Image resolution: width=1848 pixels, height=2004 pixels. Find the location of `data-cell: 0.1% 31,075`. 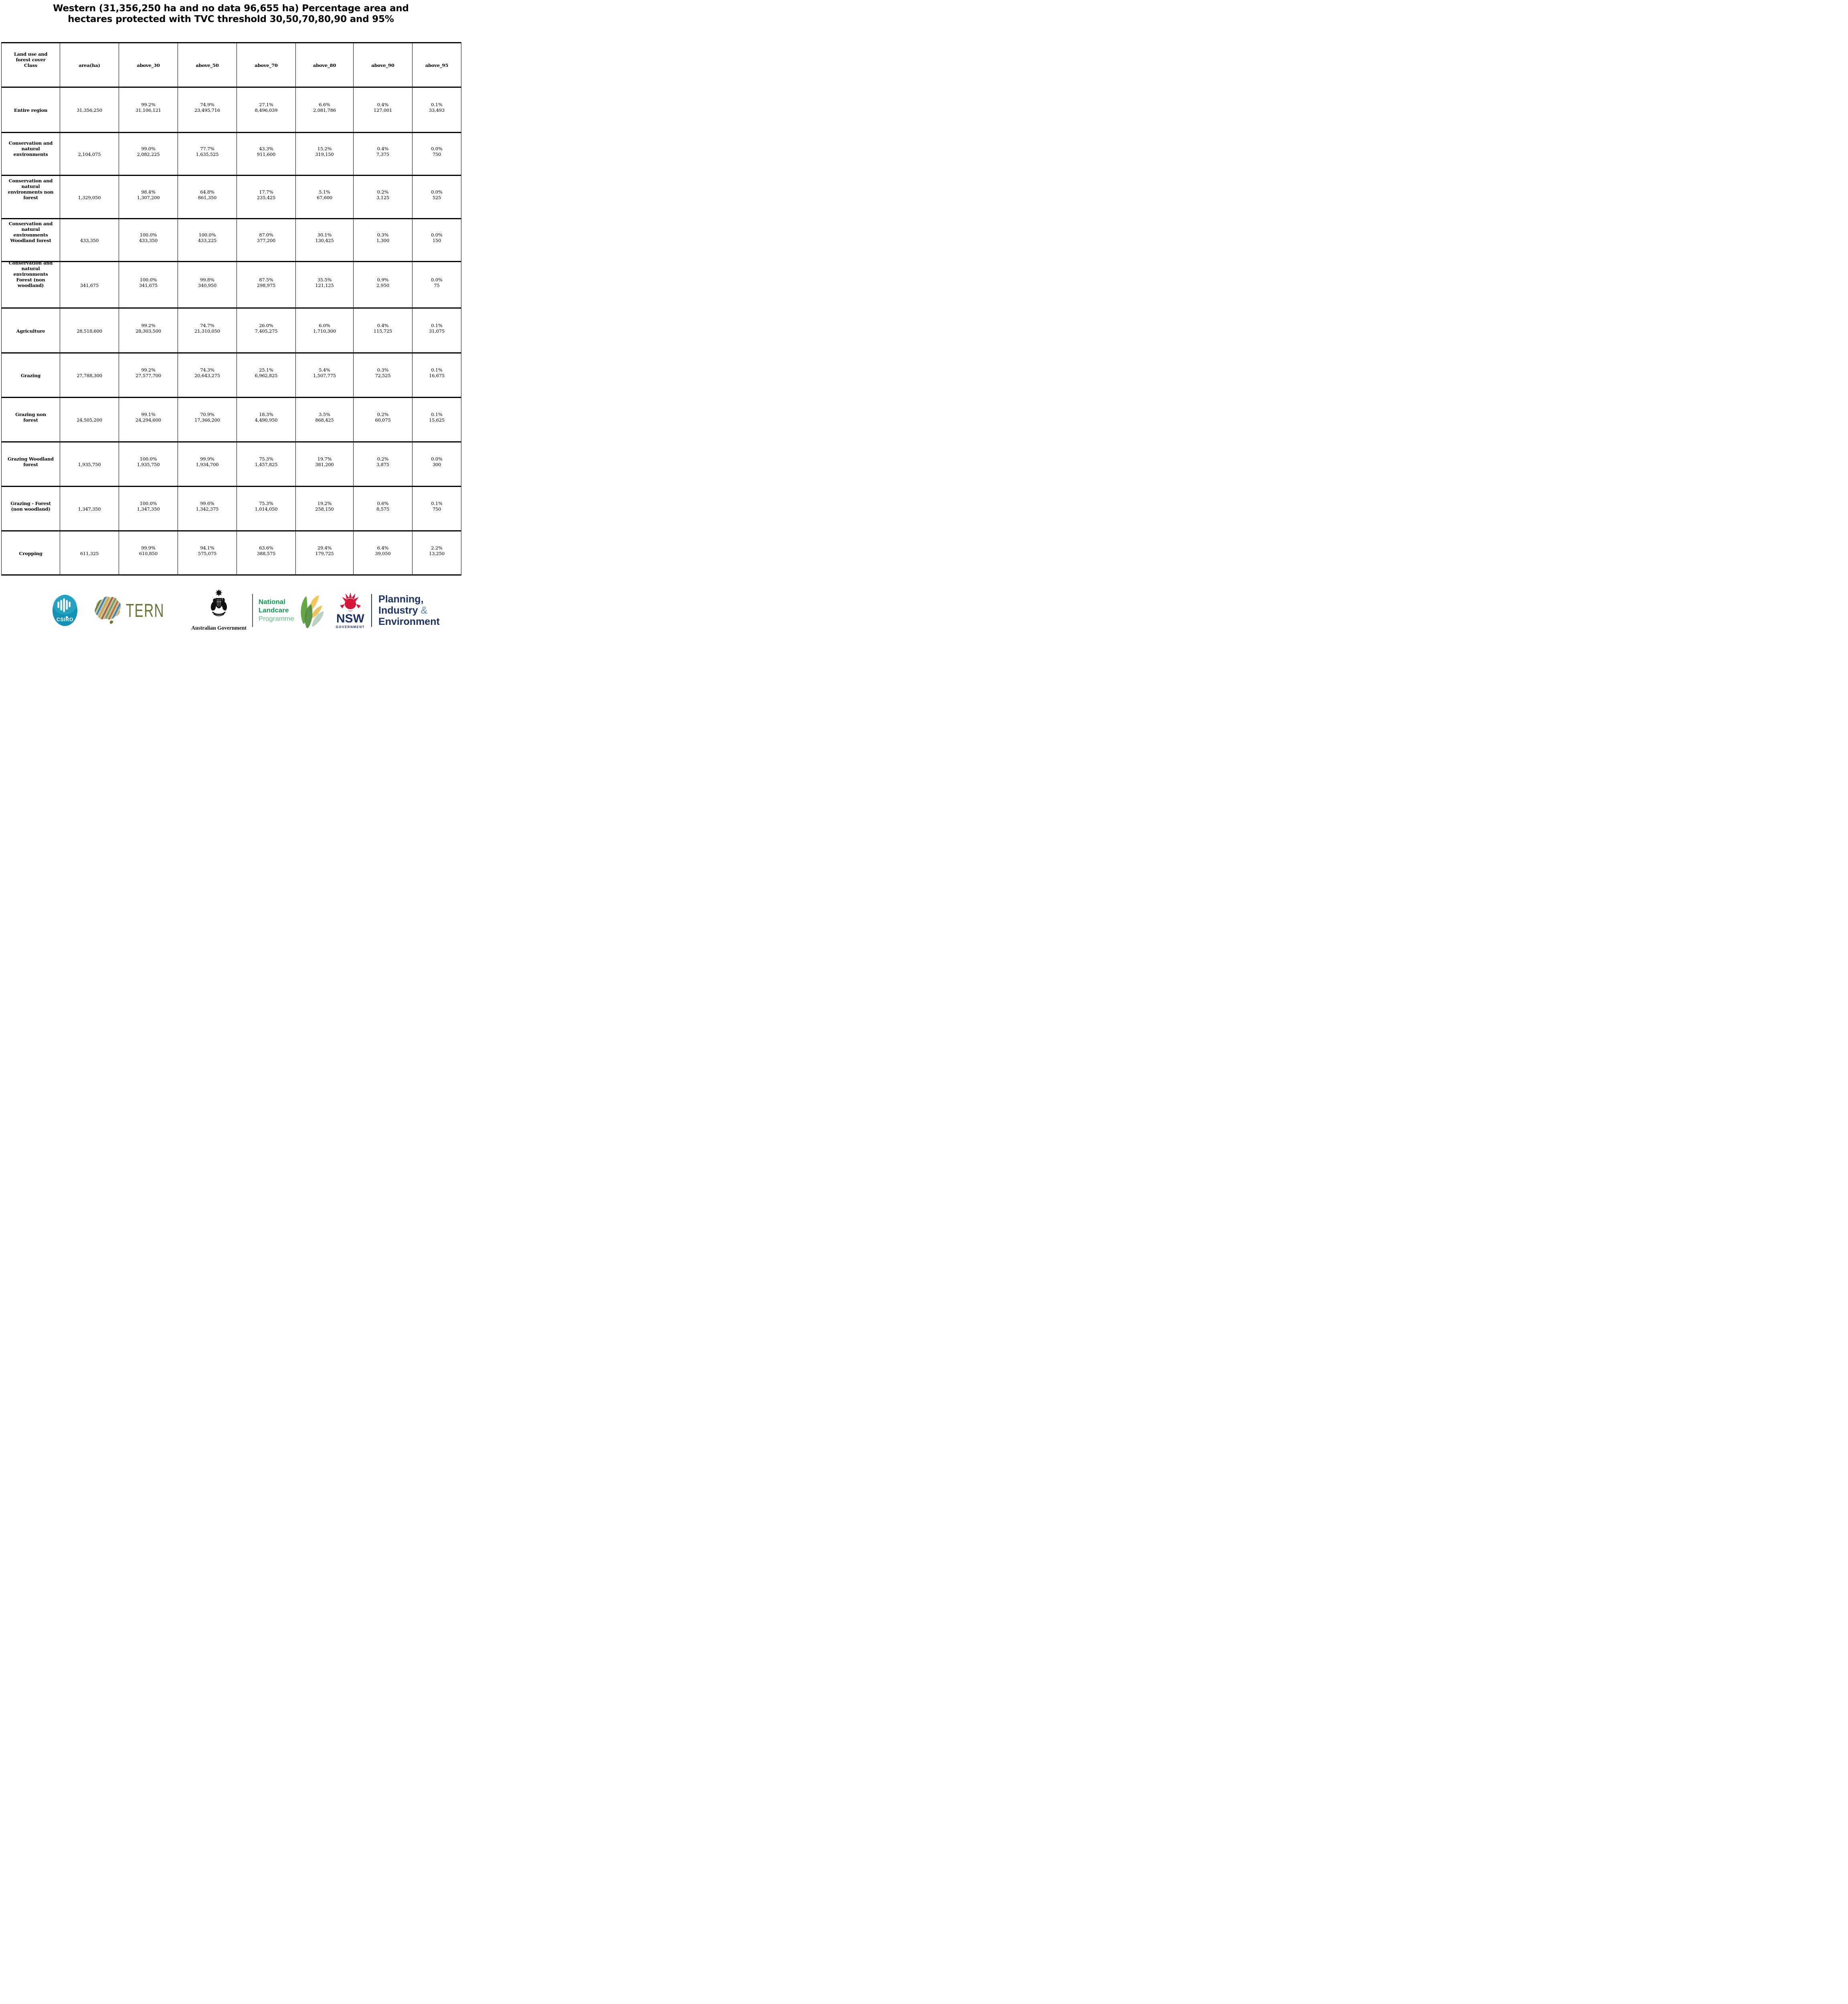

data-cell: 0.1% 31,075 is located at coordinates (436, 331).